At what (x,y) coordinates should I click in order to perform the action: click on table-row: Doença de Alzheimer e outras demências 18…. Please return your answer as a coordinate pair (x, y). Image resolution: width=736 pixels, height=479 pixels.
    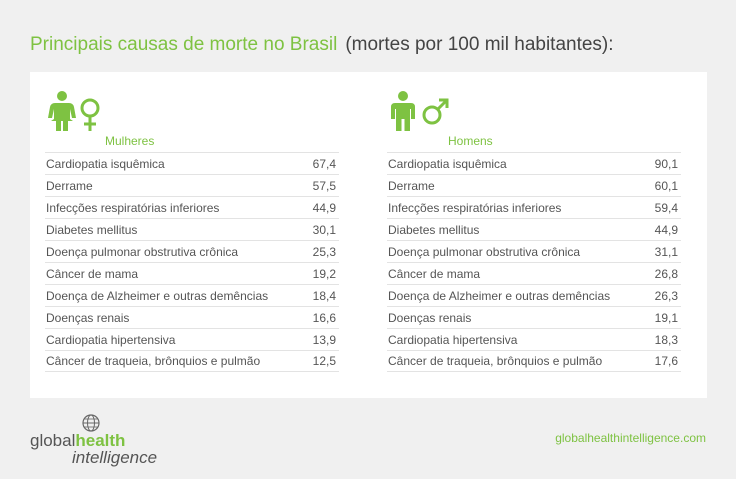
    Looking at the image, I should click on (192, 295).